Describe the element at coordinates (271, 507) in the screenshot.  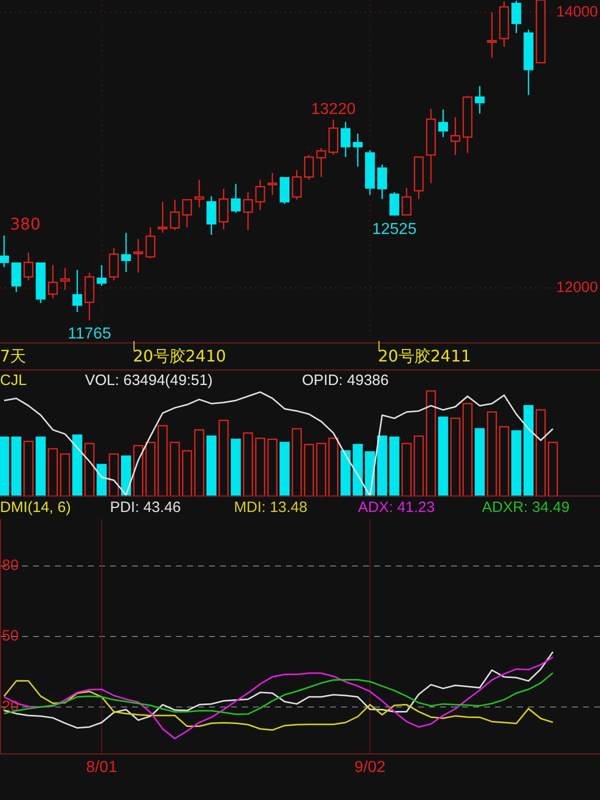
I see `text: MDI: 13.48` at that location.